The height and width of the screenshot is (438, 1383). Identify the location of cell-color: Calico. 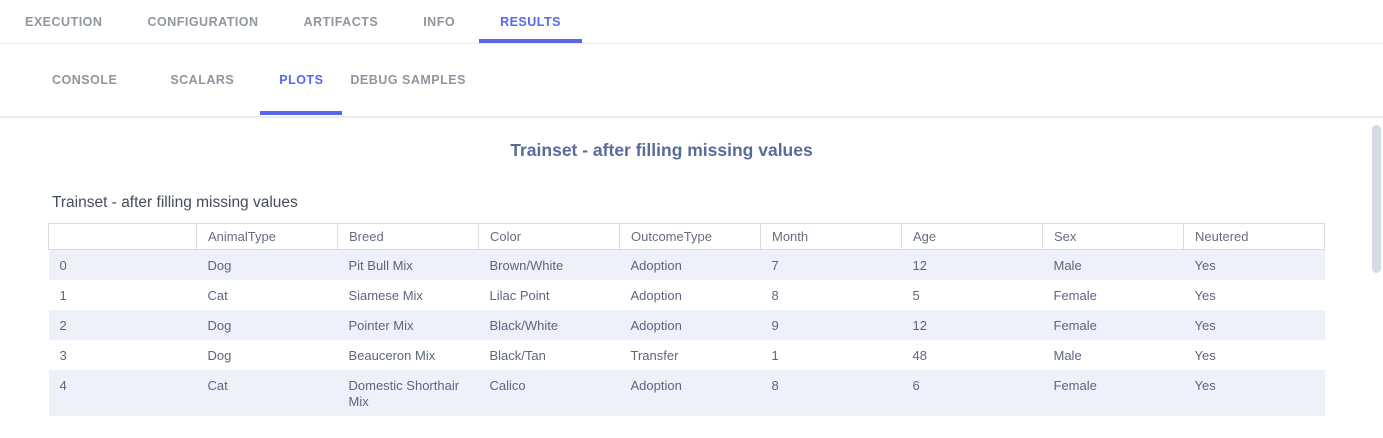
(507, 385).